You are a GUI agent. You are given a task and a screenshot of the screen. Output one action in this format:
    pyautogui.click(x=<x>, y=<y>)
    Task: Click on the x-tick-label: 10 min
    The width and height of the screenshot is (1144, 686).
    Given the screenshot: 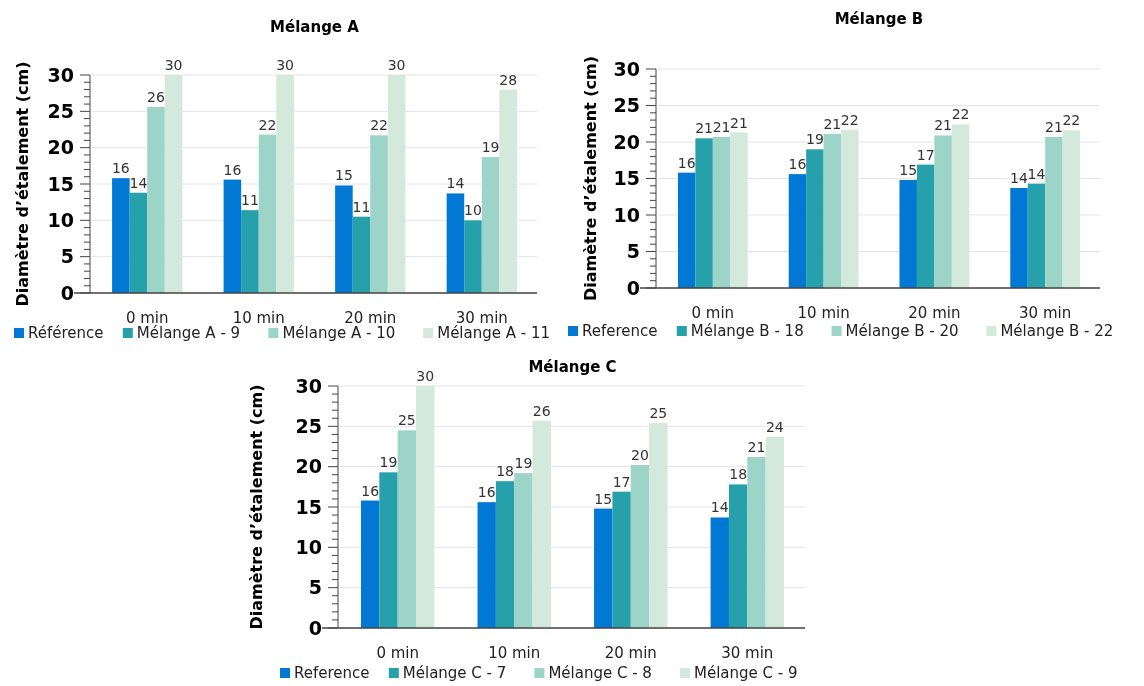 What is the action you would take?
    pyautogui.click(x=258, y=318)
    